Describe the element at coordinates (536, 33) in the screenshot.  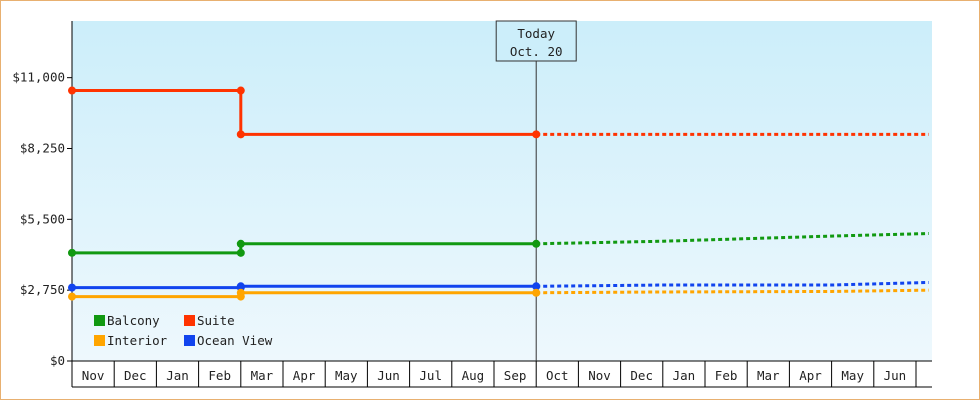
I see `today-label: Today` at that location.